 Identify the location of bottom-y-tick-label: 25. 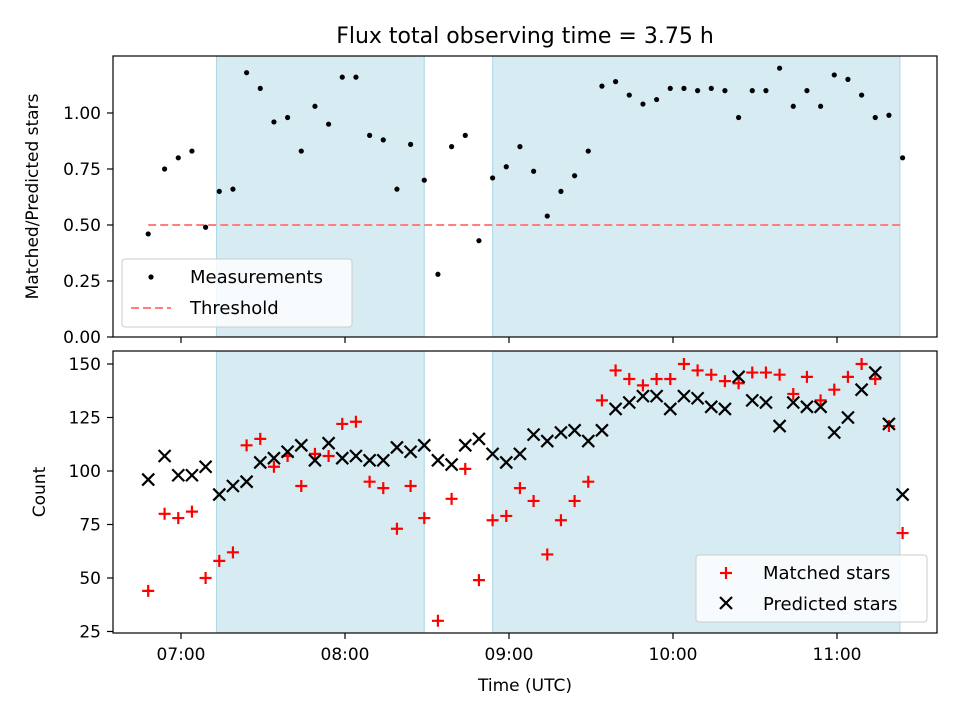
(90, 633).